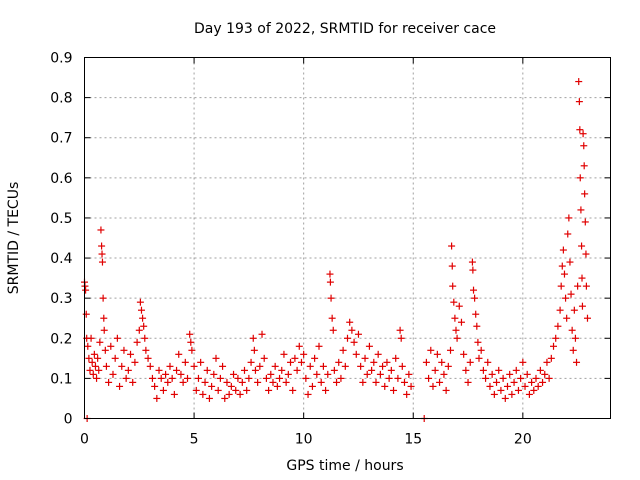 Image resolution: width=640 pixels, height=480 pixels. What do you see at coordinates (68, 420) in the screenshot?
I see `y-tick-label: 0` at bounding box center [68, 420].